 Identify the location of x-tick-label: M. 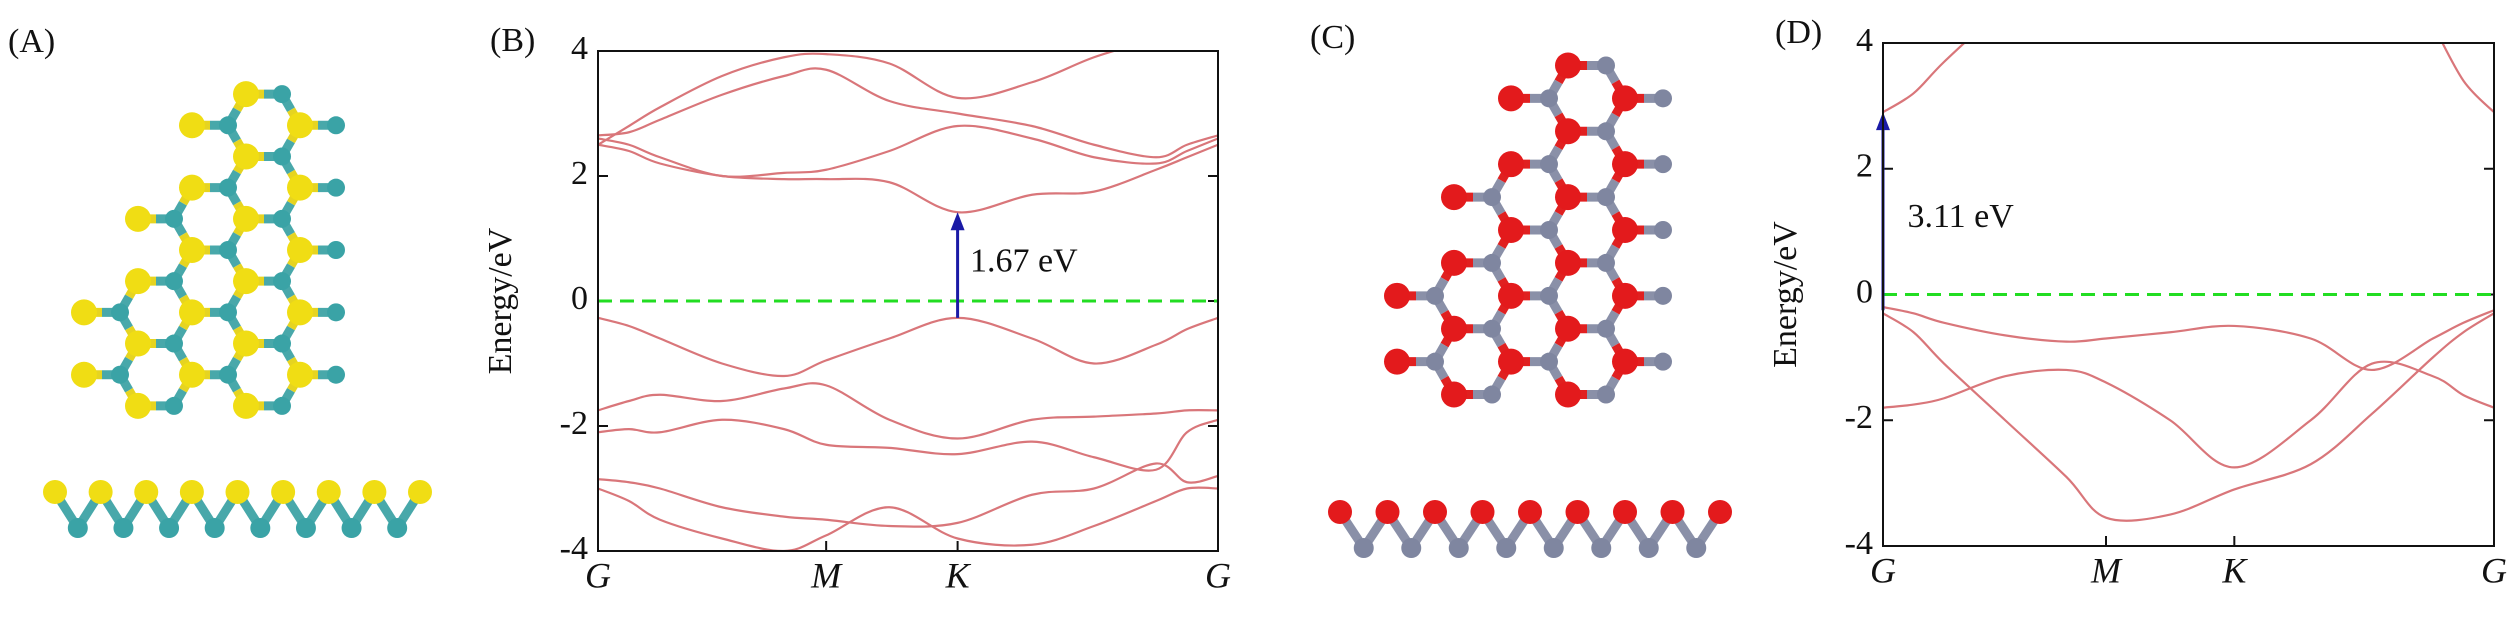
(826, 575).